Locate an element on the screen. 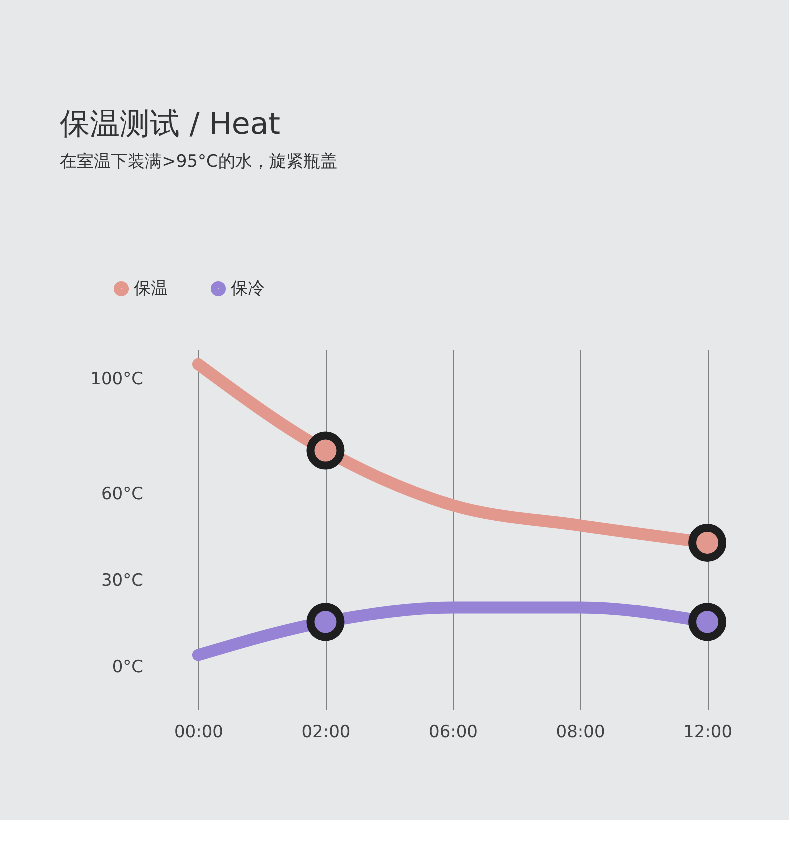 Image resolution: width=790 pixels, height=851 pixels. y-tick-label: 100°C is located at coordinates (117, 379).